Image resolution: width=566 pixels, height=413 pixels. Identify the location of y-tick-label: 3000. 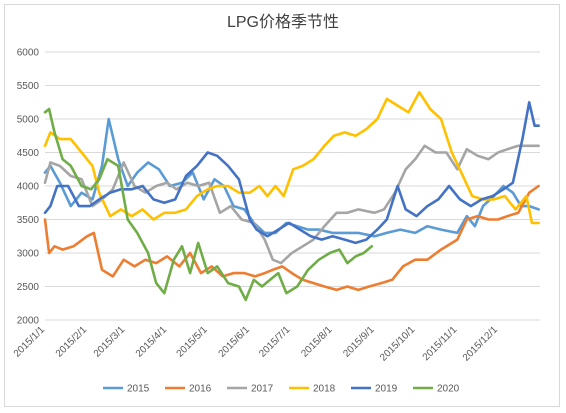
(28, 254).